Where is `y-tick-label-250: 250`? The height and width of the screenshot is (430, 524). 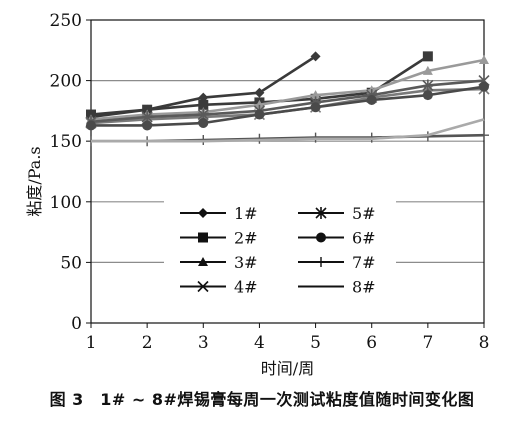 y-tick-label-250: 250 is located at coordinates (66, 21).